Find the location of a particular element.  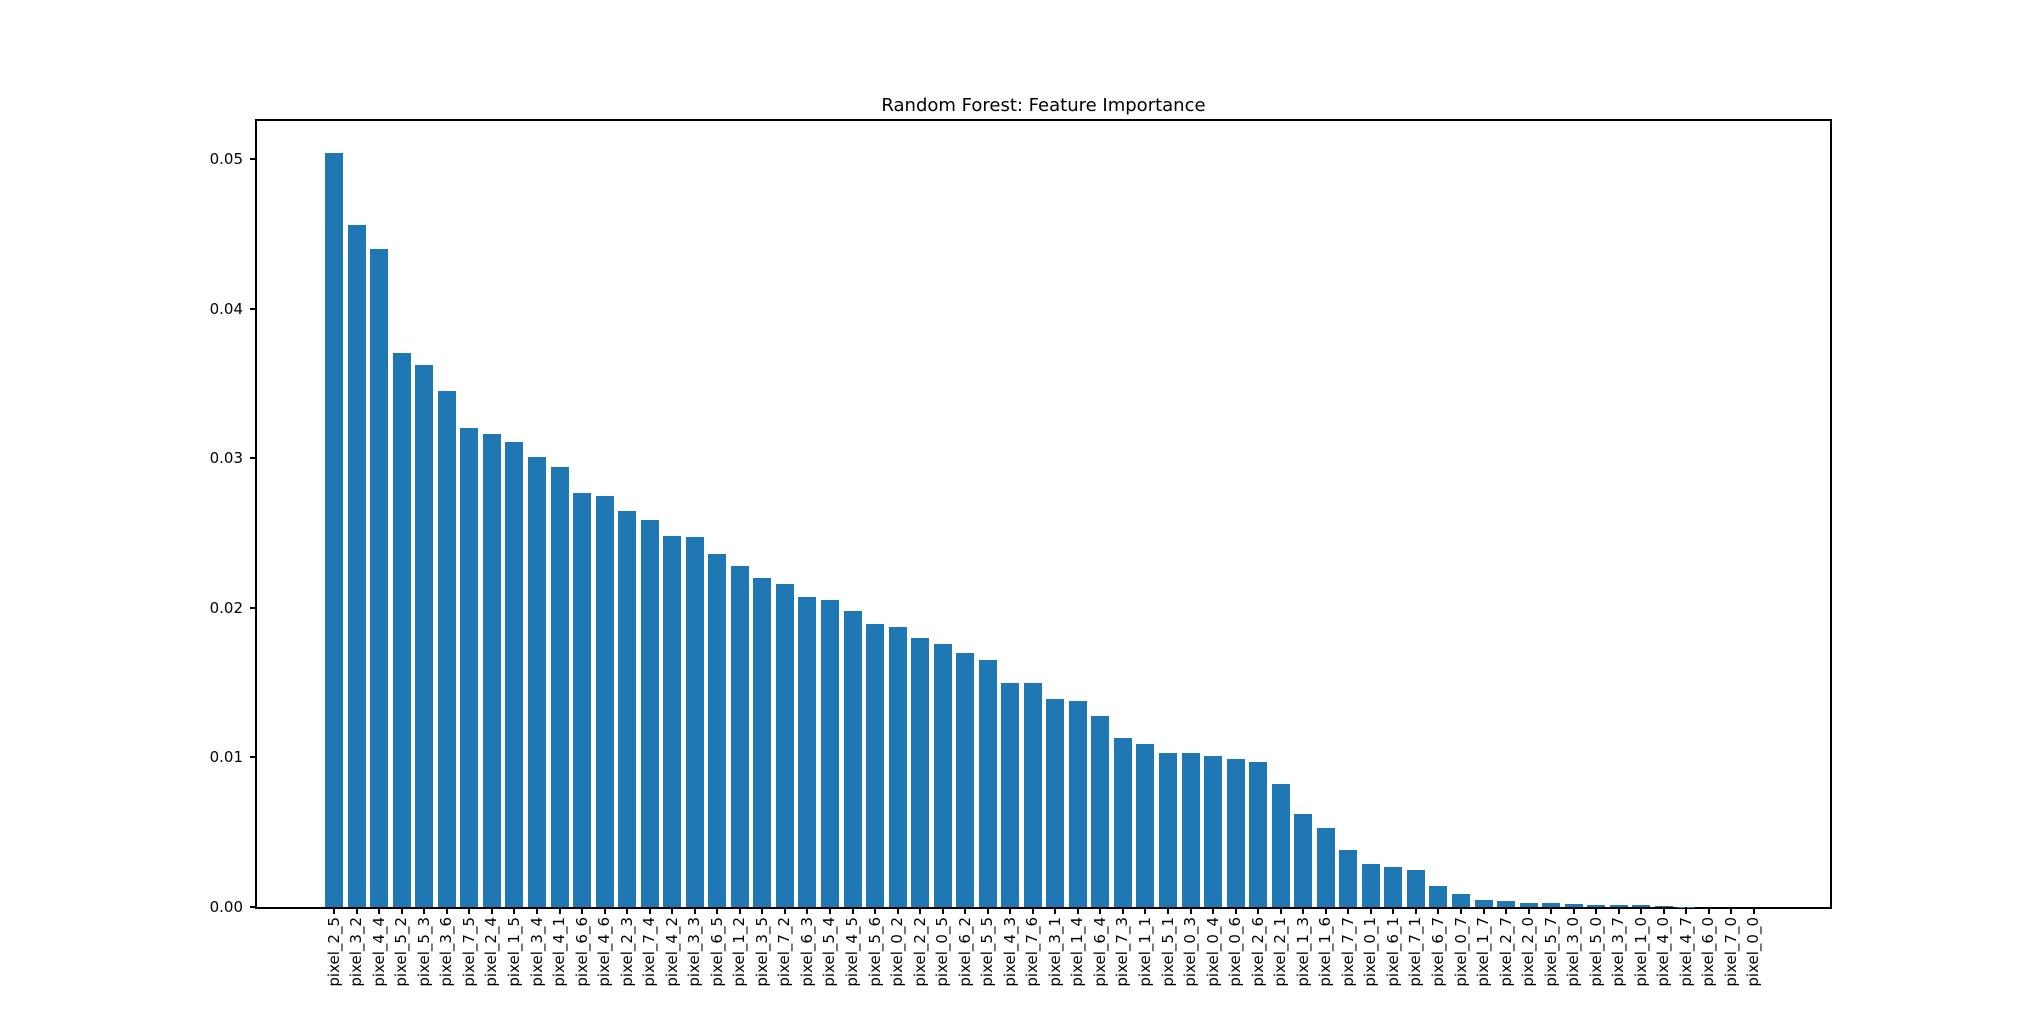

x-tick-label: pixel_6_5 is located at coordinates (716, 952).